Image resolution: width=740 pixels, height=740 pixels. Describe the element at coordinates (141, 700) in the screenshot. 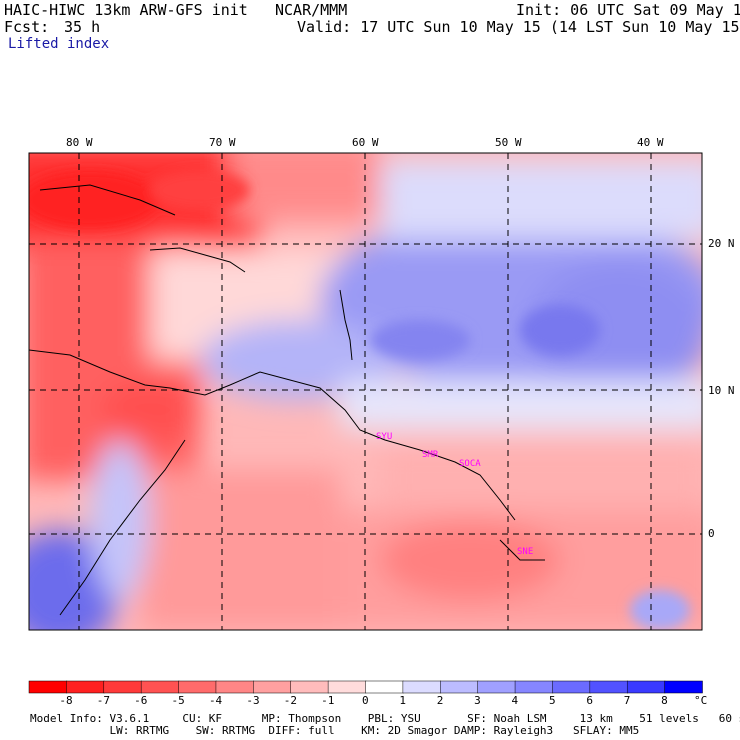

I see `colorbar-tick-label: -6` at that location.